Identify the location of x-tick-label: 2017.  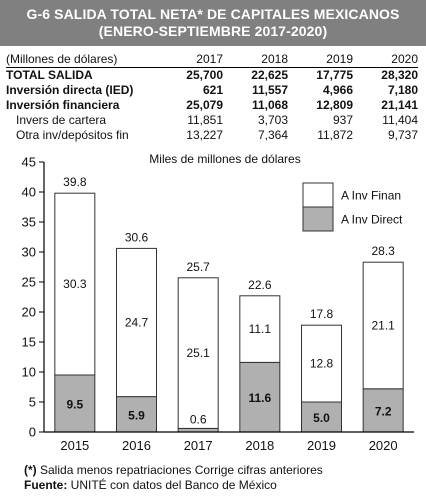
(198, 445).